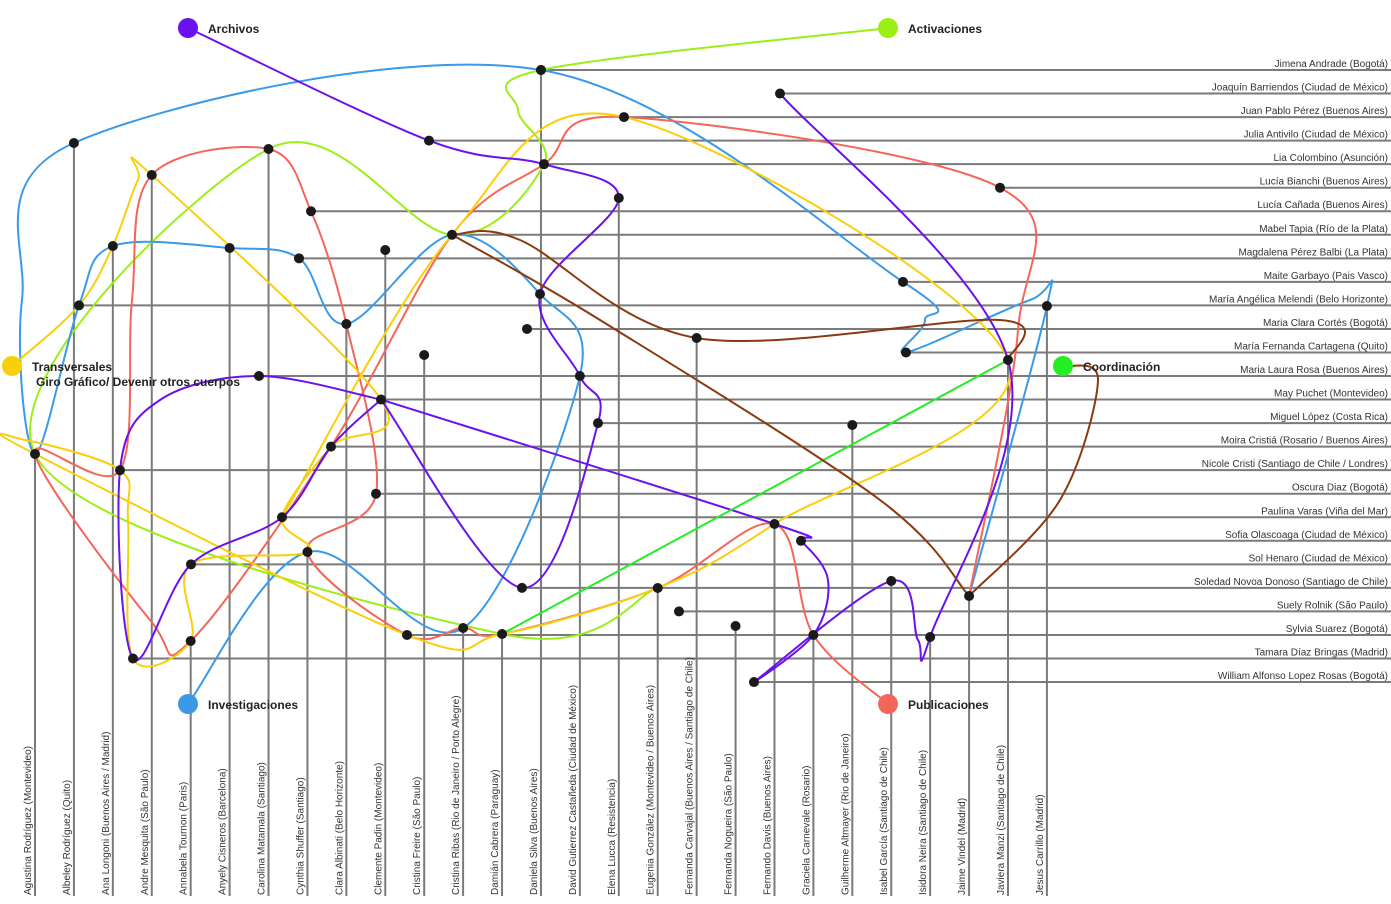  What do you see at coordinates (962, 846) in the screenshot?
I see `column-person-label: Jaime Vindel (Madrid)` at bounding box center [962, 846].